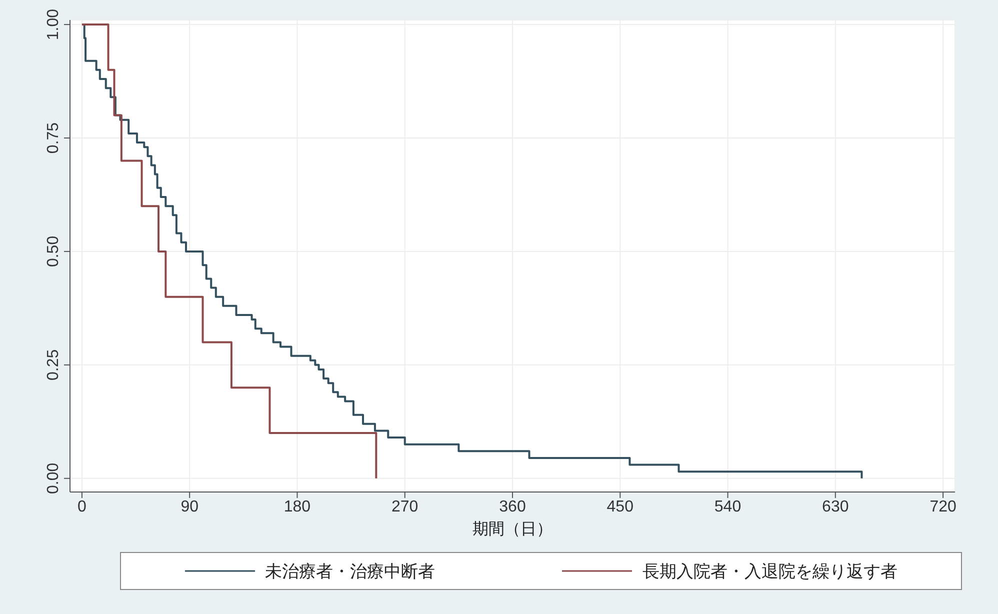  What do you see at coordinates (53, 478) in the screenshot?
I see `y-tick-label: 0.00` at bounding box center [53, 478].